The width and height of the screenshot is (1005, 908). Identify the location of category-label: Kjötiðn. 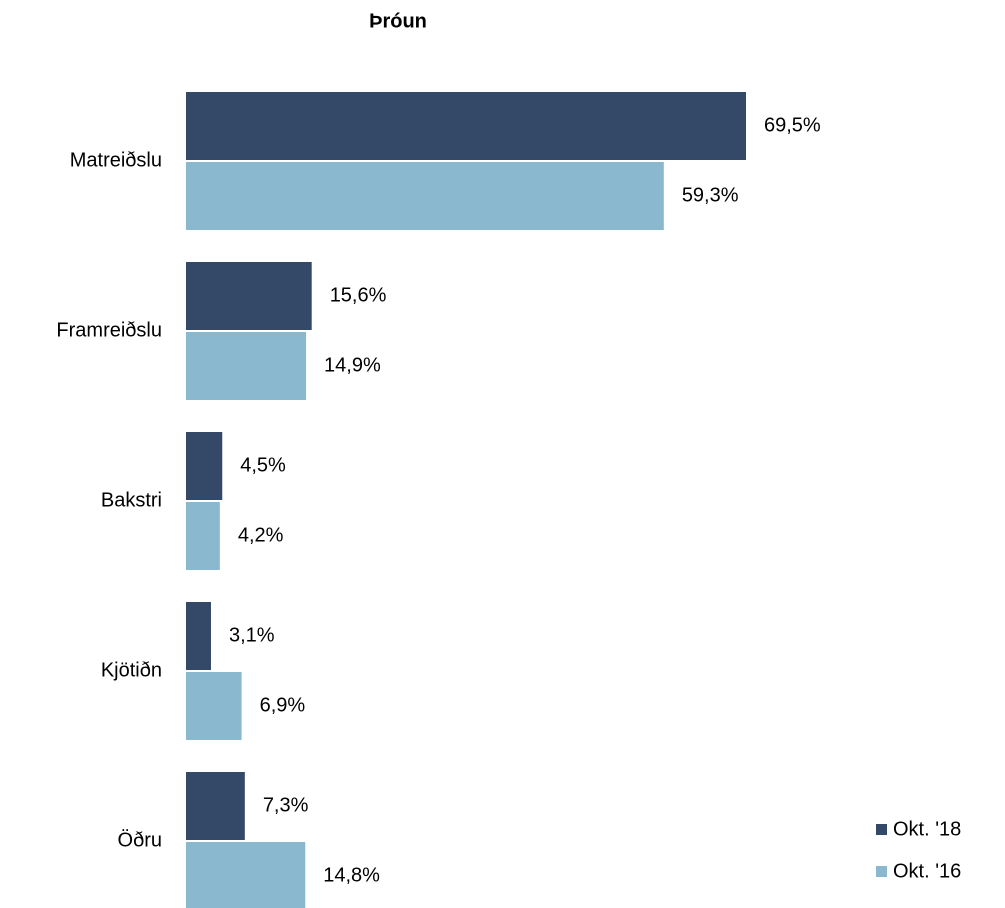
(131, 670).